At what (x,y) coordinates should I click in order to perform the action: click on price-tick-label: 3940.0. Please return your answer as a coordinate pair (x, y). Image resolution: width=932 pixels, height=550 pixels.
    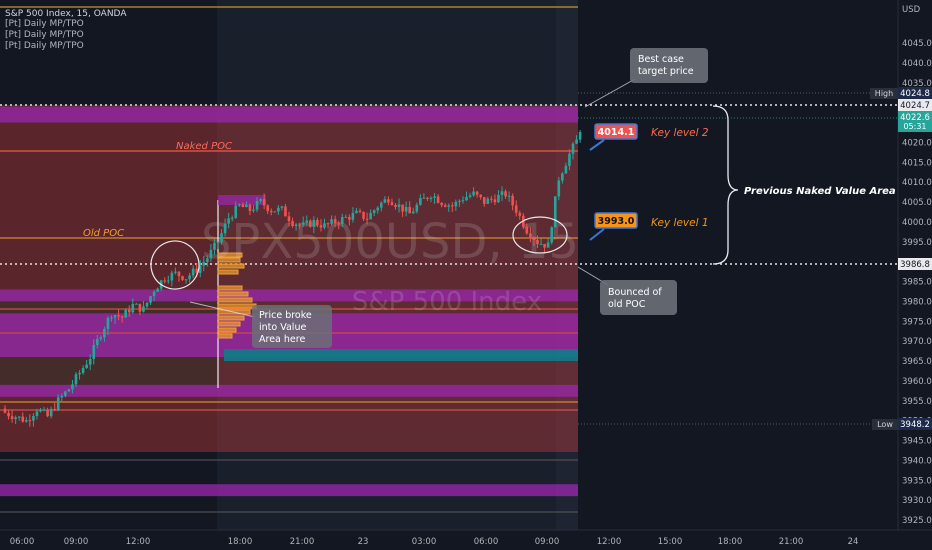
    Looking at the image, I should click on (917, 461).